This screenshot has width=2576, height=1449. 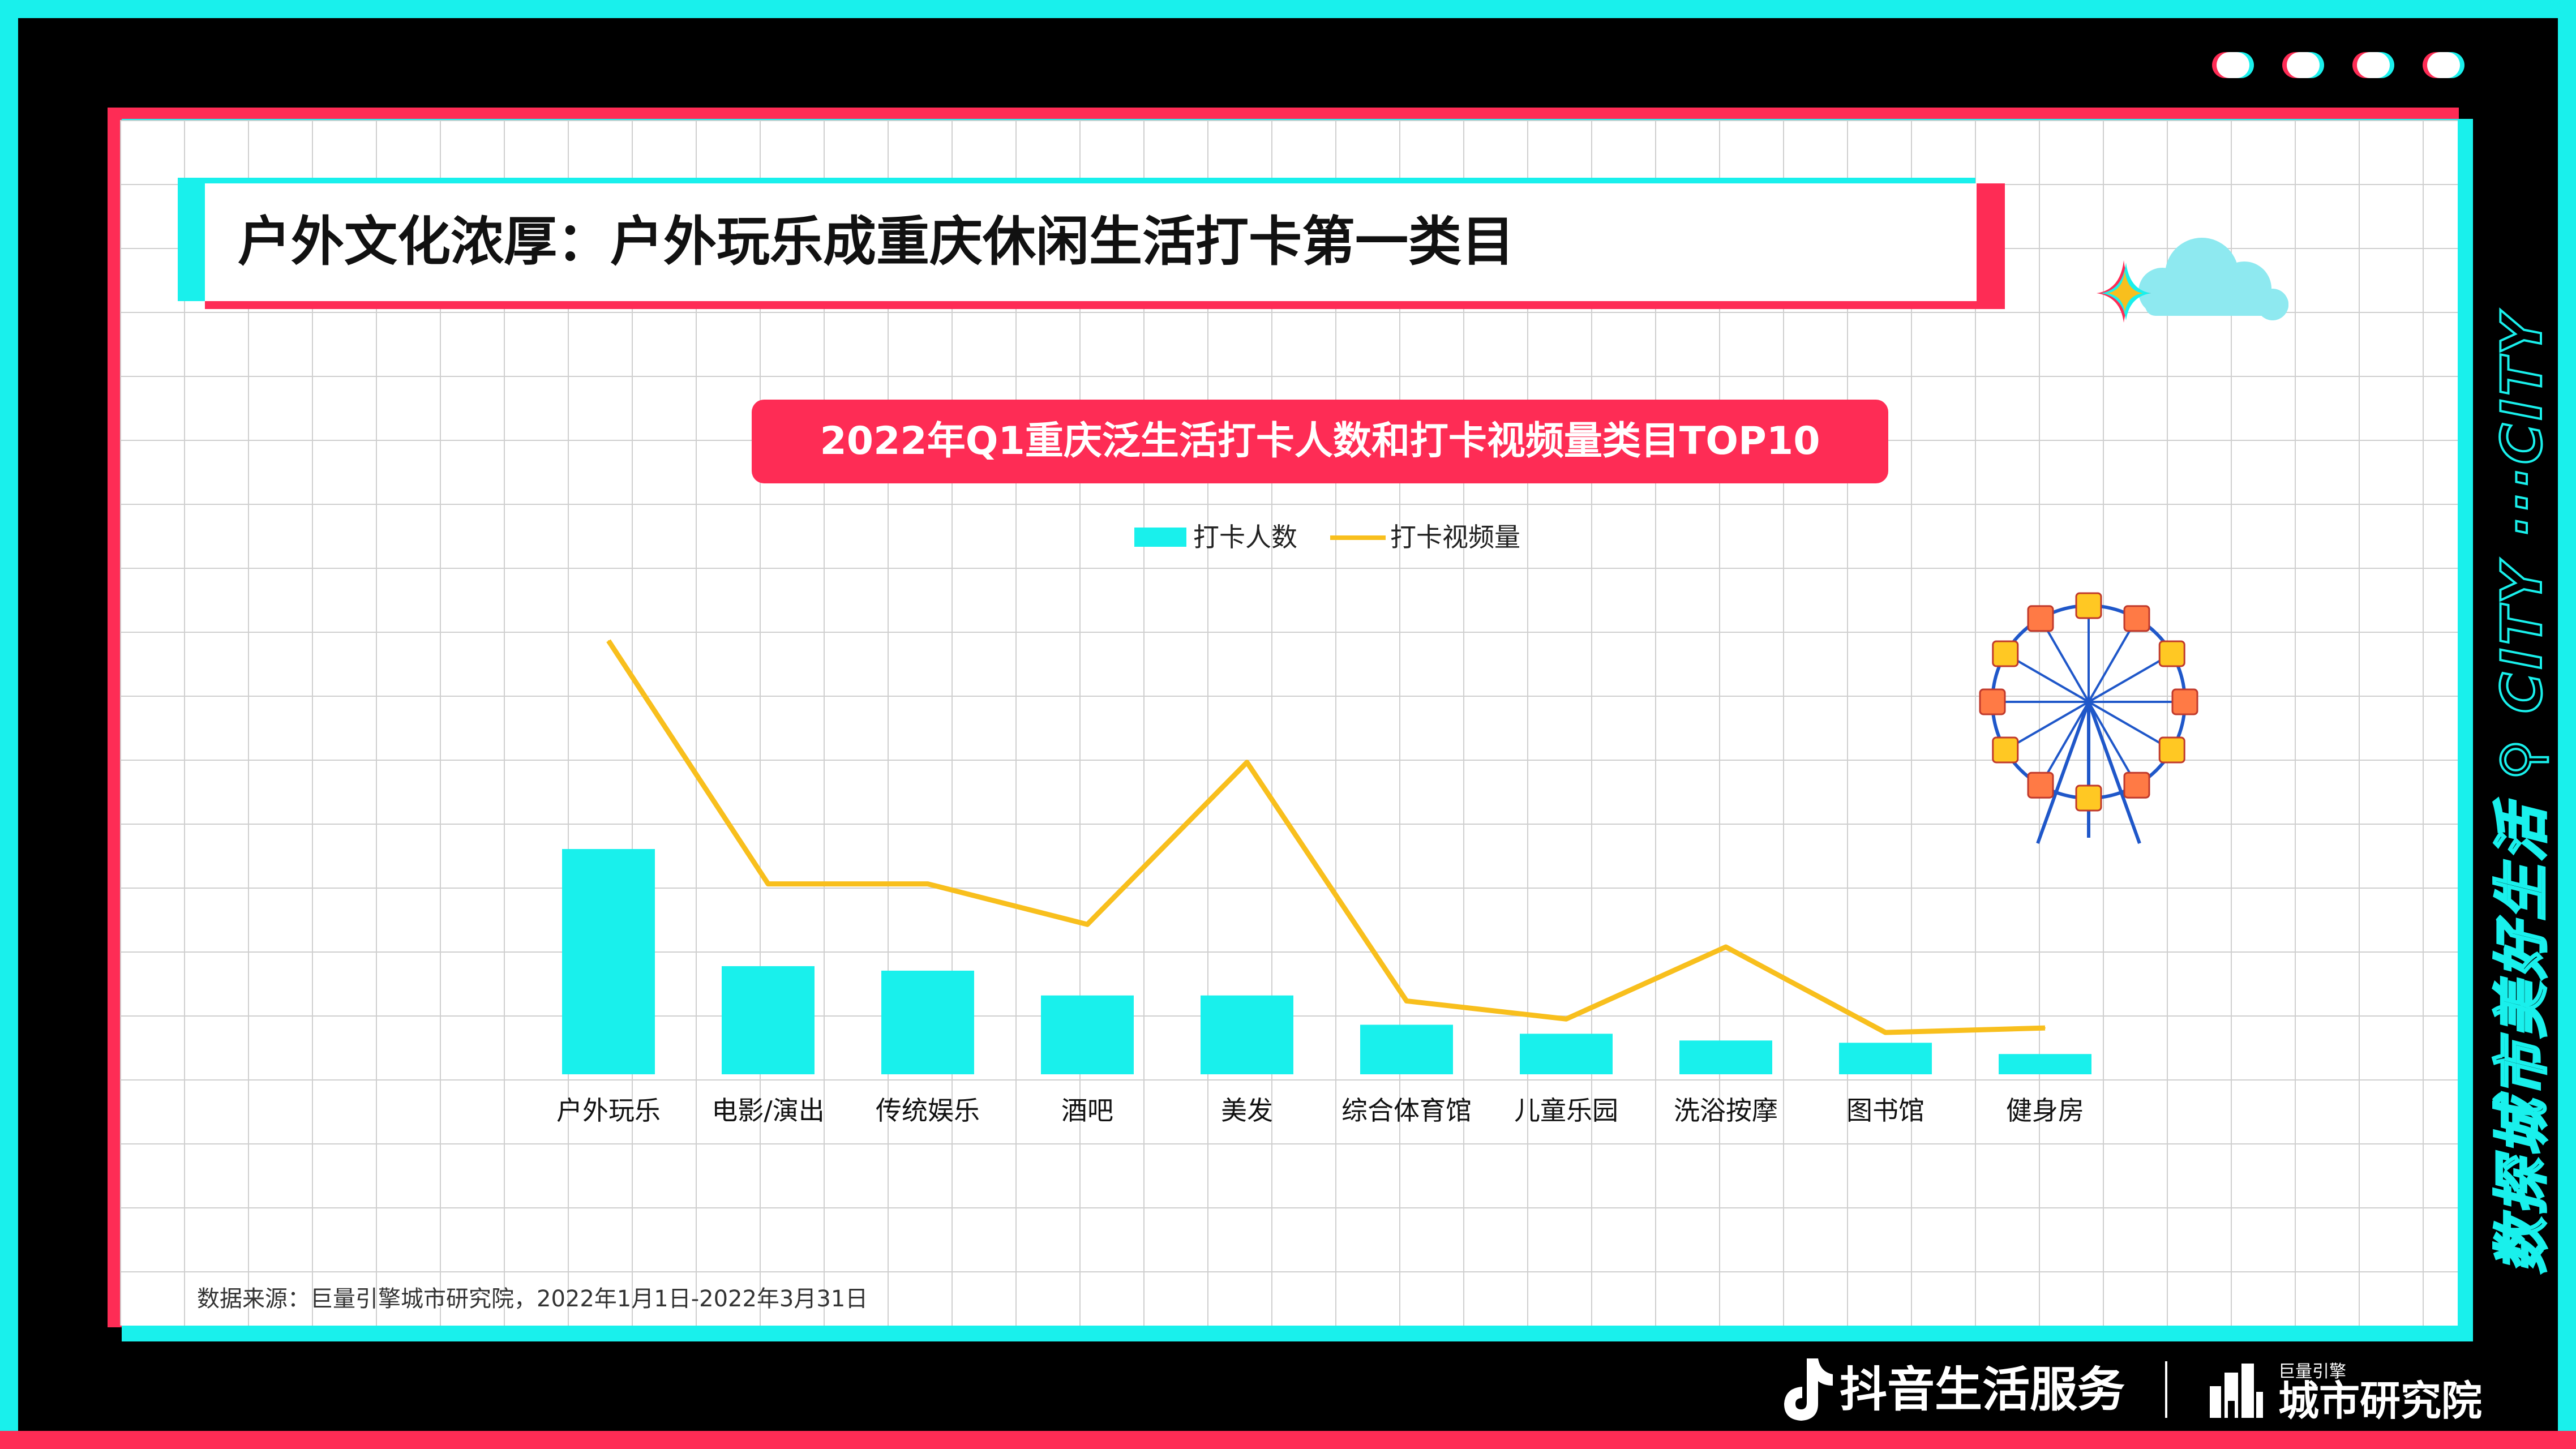 What do you see at coordinates (1245, 537) in the screenshot?
I see `legend-label-visitors: 打卡人数` at bounding box center [1245, 537].